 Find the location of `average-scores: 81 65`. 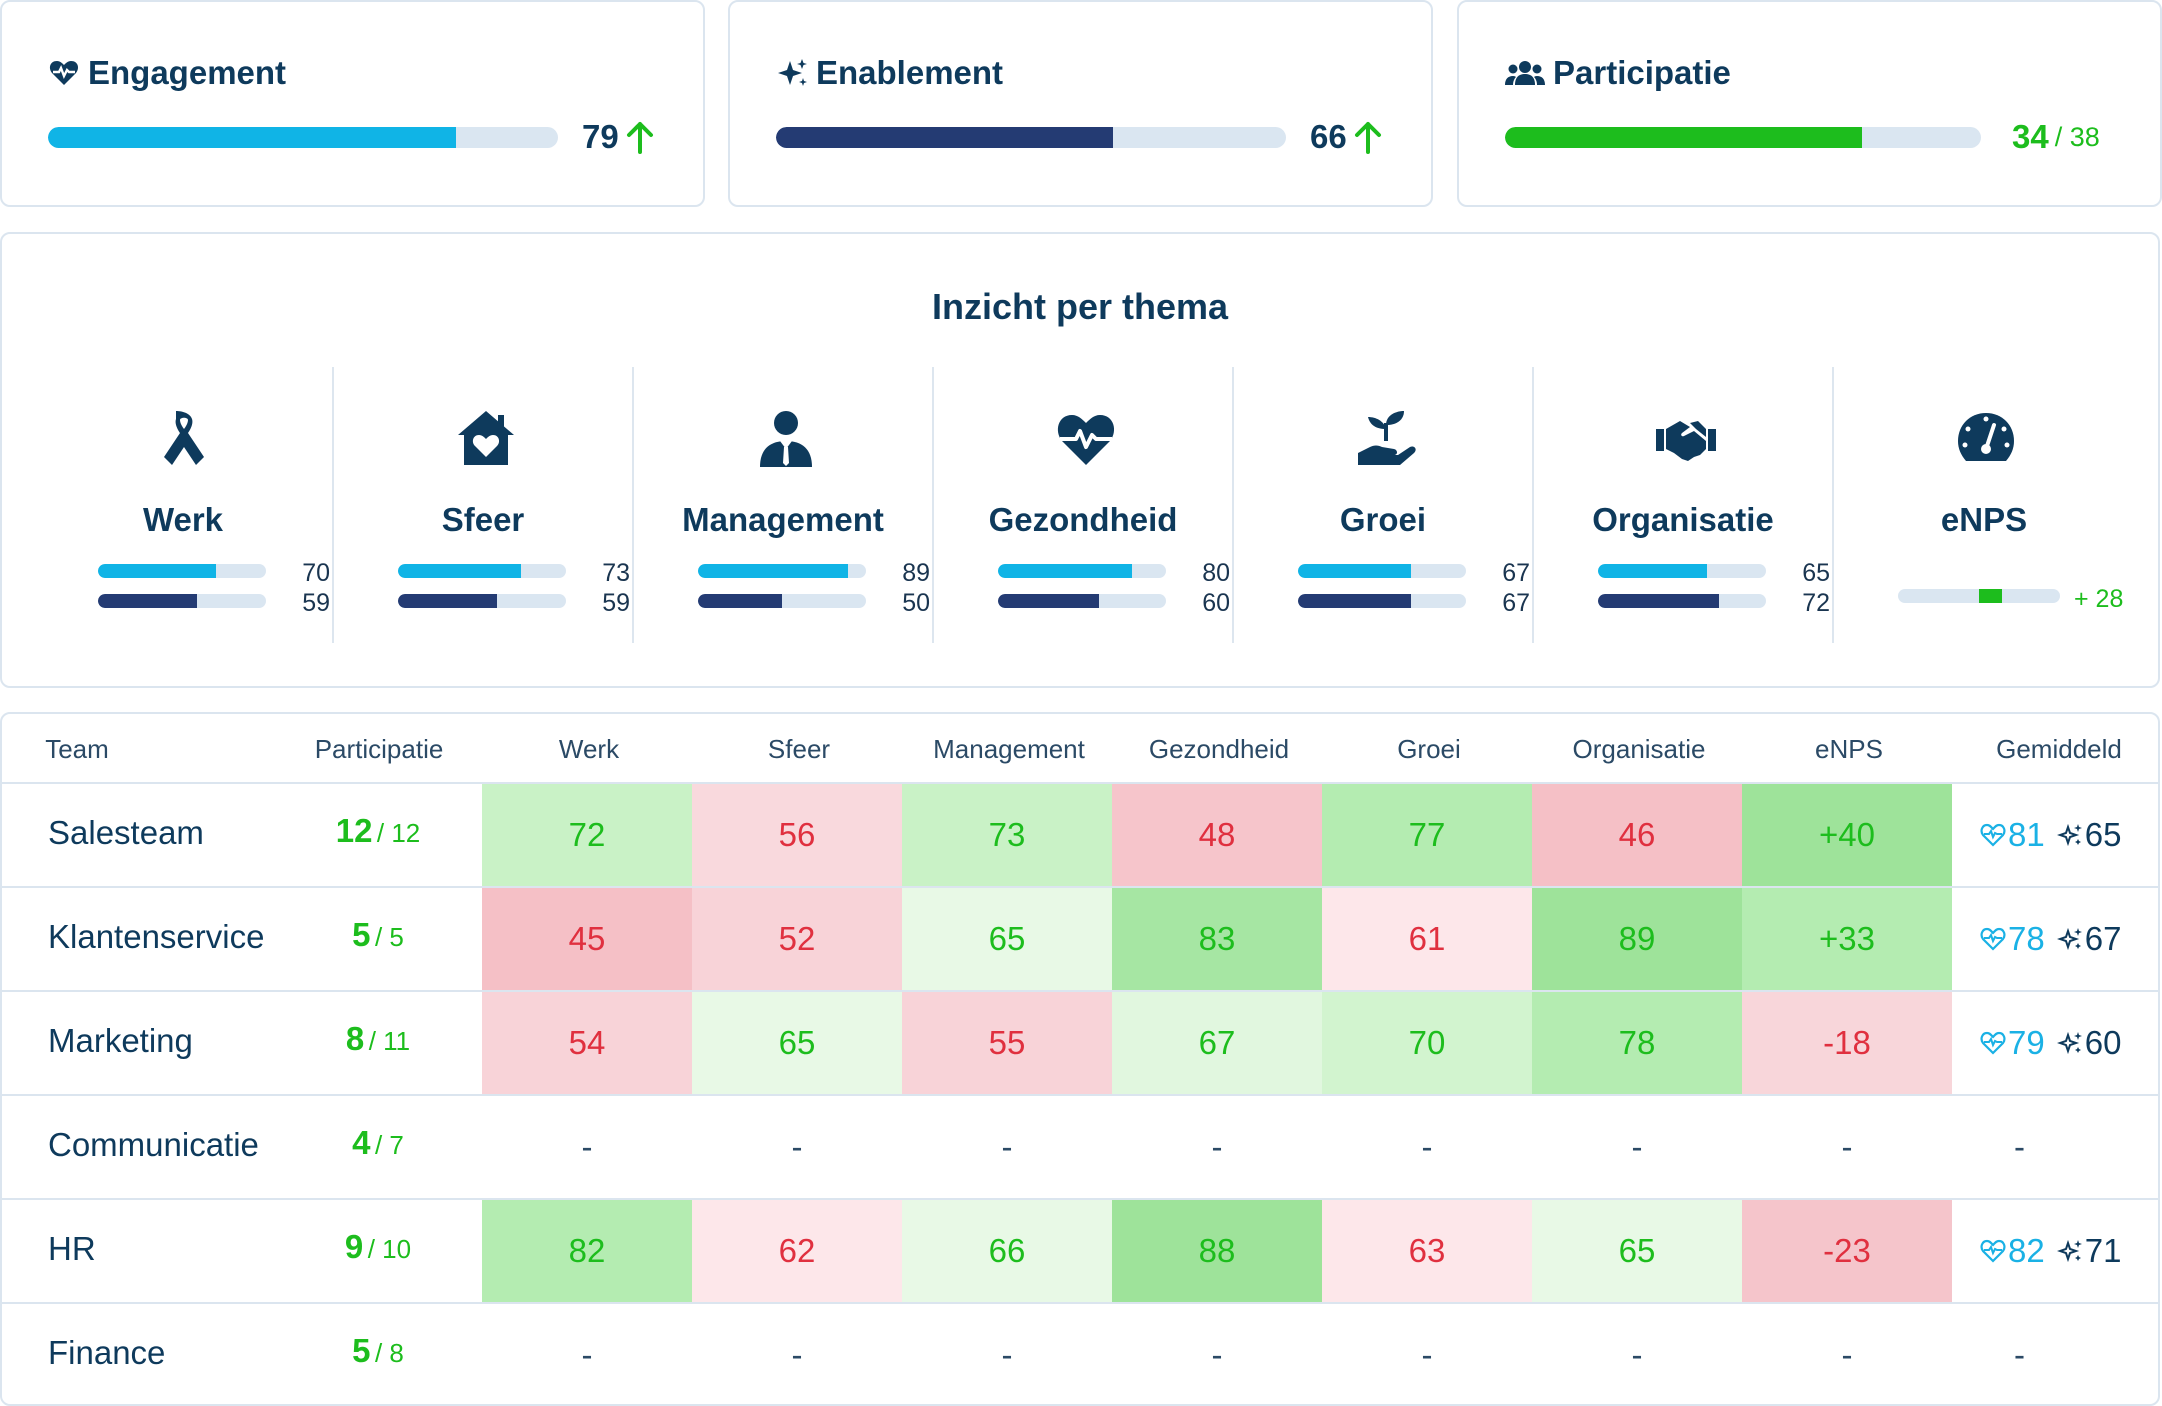

average-scores: 81 65 is located at coordinates (2050, 835).